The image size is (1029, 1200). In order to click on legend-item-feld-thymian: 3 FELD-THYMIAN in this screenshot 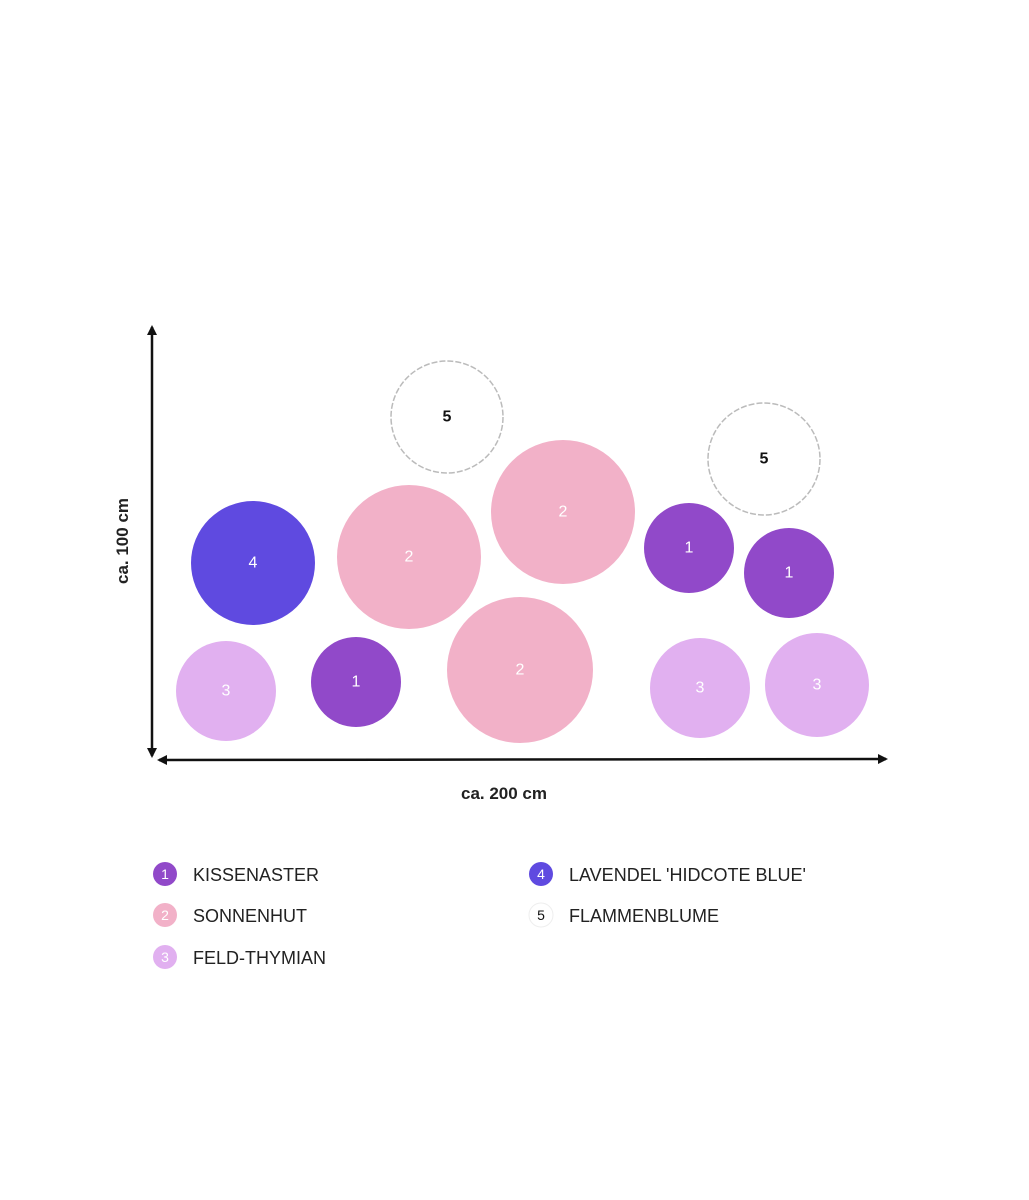, I will do `click(239, 957)`.